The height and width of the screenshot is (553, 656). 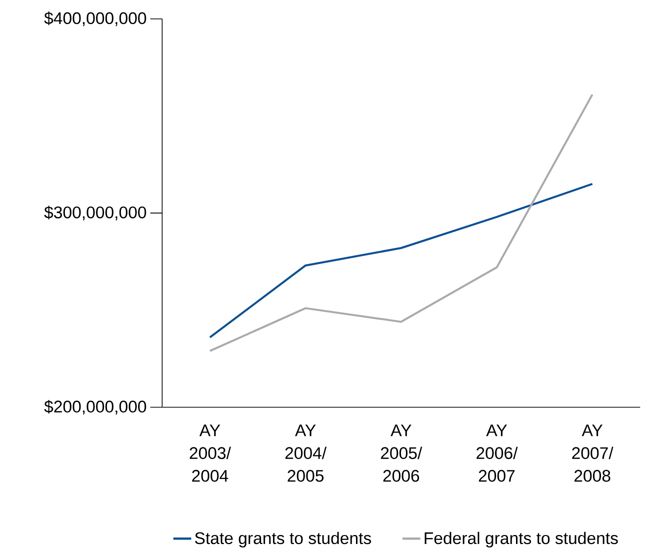 What do you see at coordinates (210, 453) in the screenshot?
I see `x-tick-label: AY 2003/ 2004` at bounding box center [210, 453].